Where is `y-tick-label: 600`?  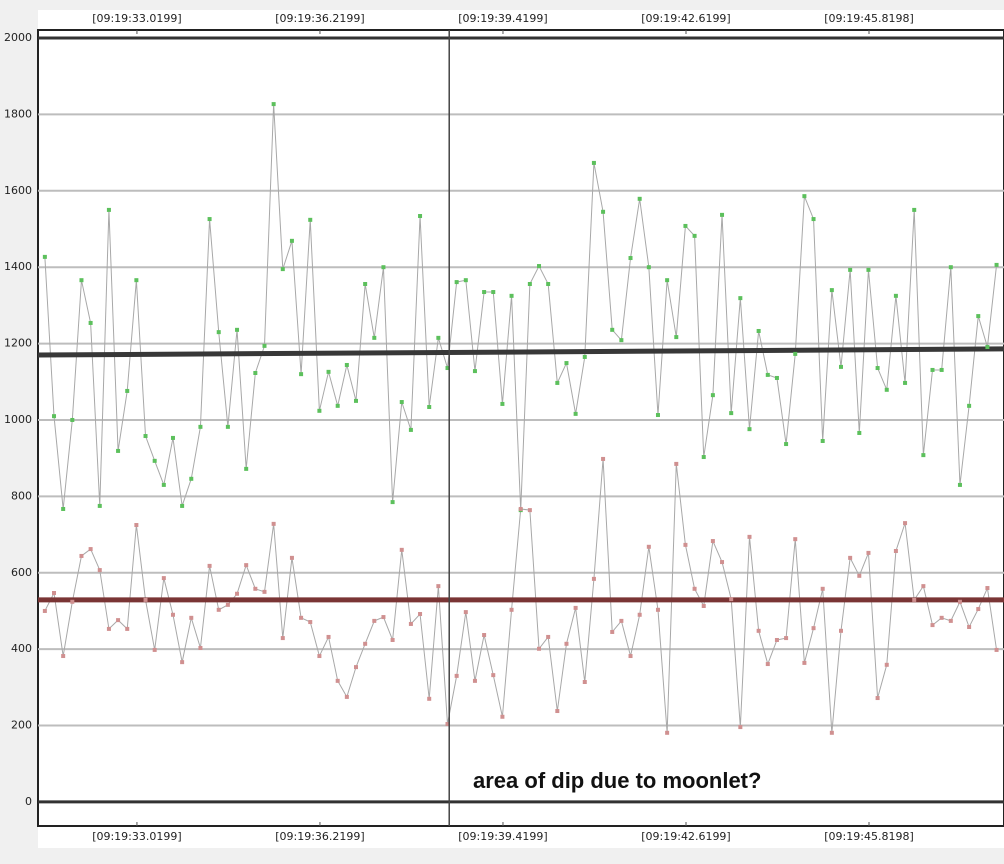
y-tick-label: 600 is located at coordinates (21, 572).